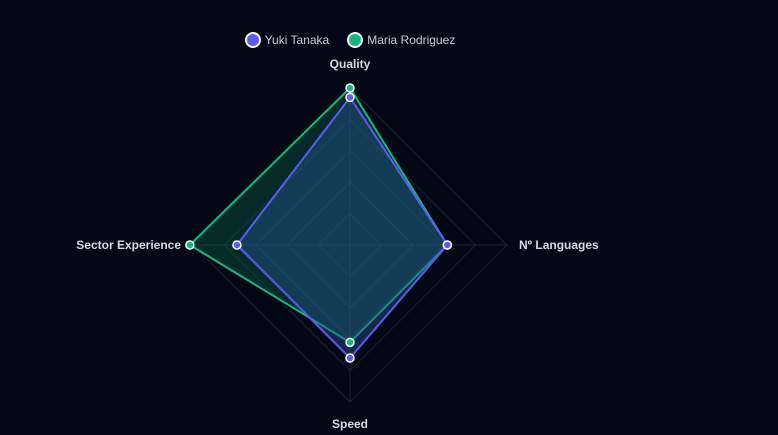 The image size is (778, 435). Describe the element at coordinates (411, 40) in the screenshot. I see `legend-label-maria: Maria Rodriguez` at that location.